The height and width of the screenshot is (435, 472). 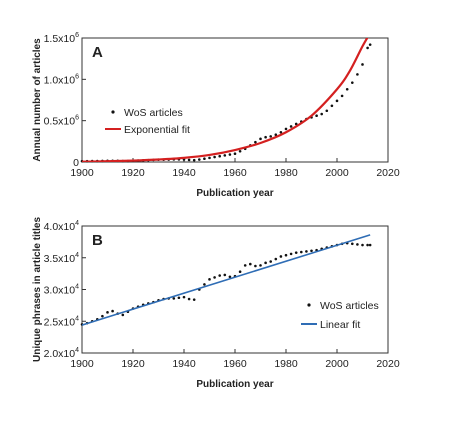 What do you see at coordinates (62, 38) in the screenshot?
I see `y-tick-label-3-a: 1.5x10⁶` at bounding box center [62, 38].